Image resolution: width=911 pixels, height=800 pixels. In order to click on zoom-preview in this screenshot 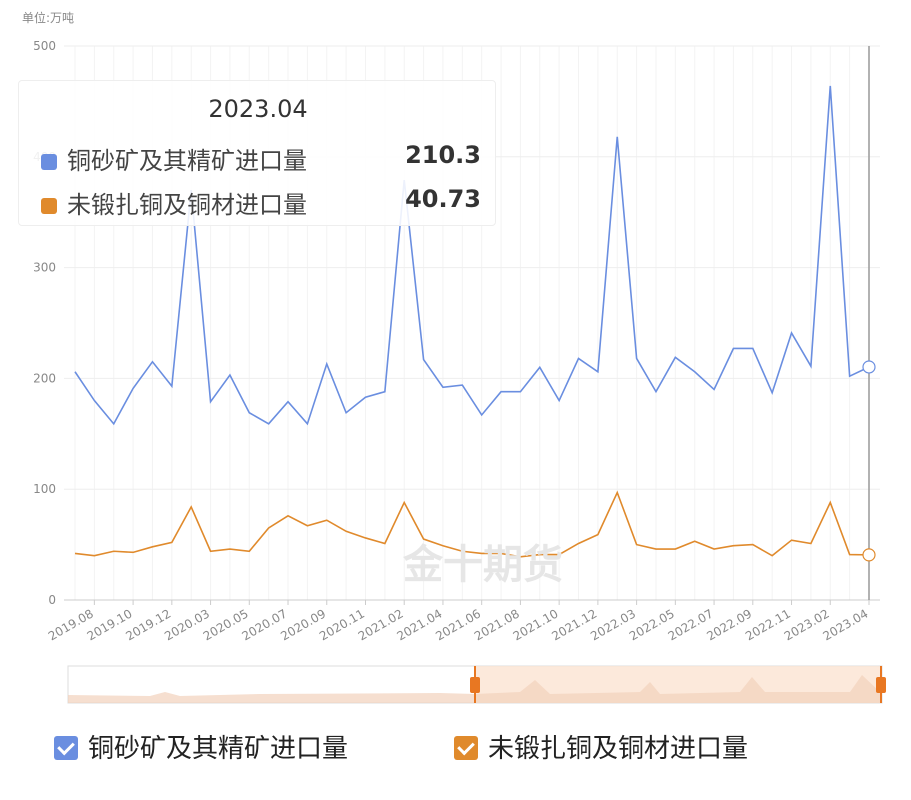, I will do `click(475, 689)`.